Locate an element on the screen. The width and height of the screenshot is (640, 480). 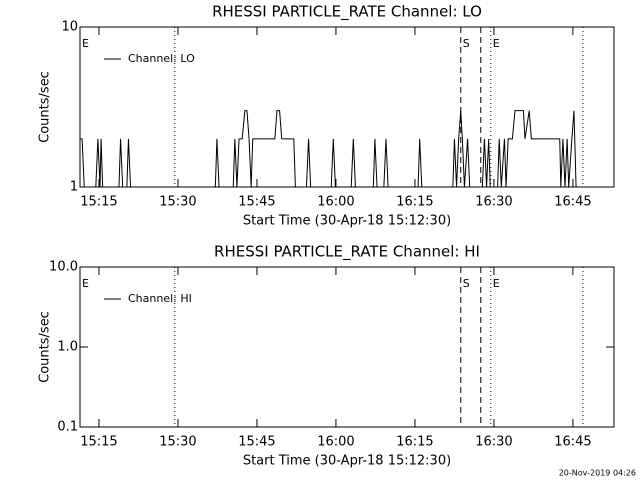
y-tick-label: 1.0 is located at coordinates (67, 347).